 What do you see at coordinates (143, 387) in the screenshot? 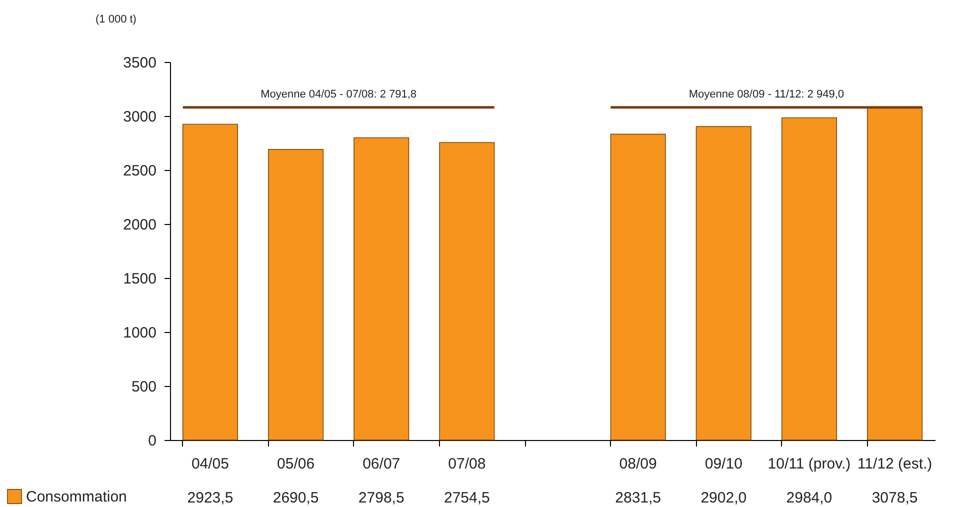
I see `y-tick-label: 500` at bounding box center [143, 387].